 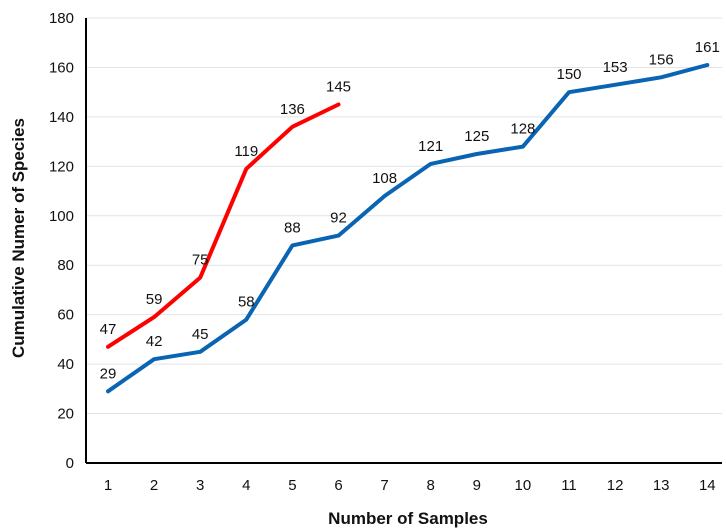 What do you see at coordinates (61, 166) in the screenshot?
I see `y-tick-label-120: 120` at bounding box center [61, 166].